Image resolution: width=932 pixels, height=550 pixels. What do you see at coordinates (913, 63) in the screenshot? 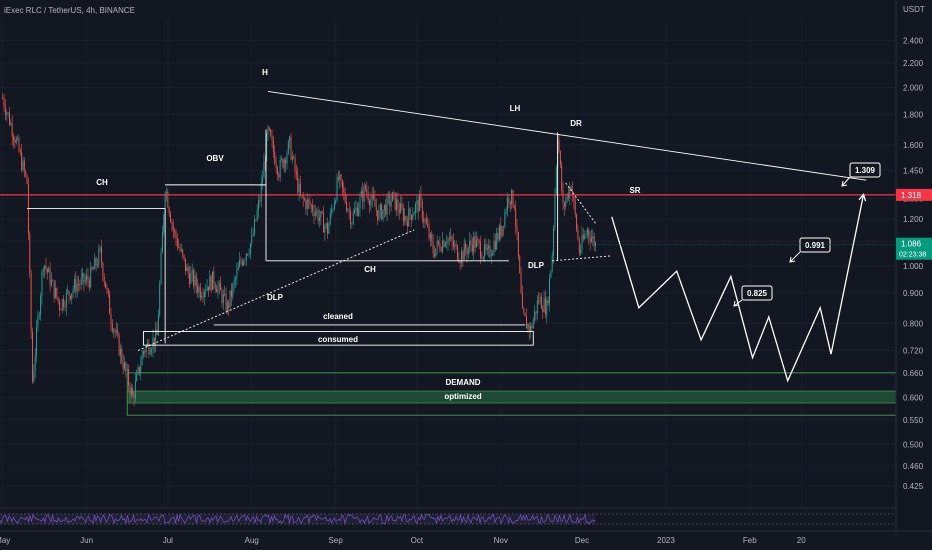
I see `price-tick-label: 2.200` at bounding box center [913, 63].